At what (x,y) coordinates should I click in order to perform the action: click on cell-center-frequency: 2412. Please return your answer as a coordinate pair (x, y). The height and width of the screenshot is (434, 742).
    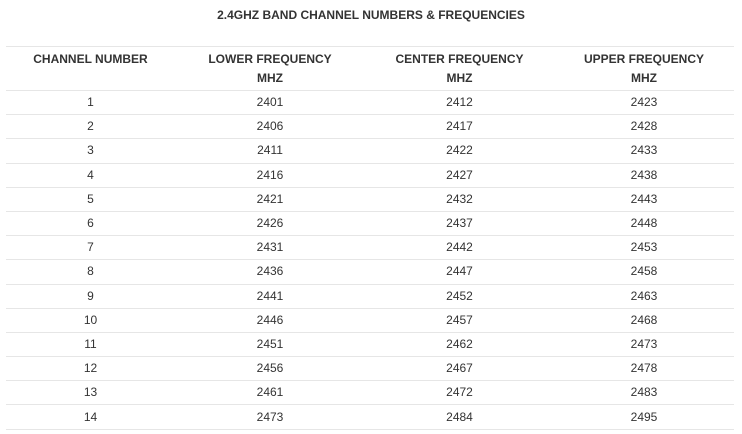
    Looking at the image, I should click on (459, 103).